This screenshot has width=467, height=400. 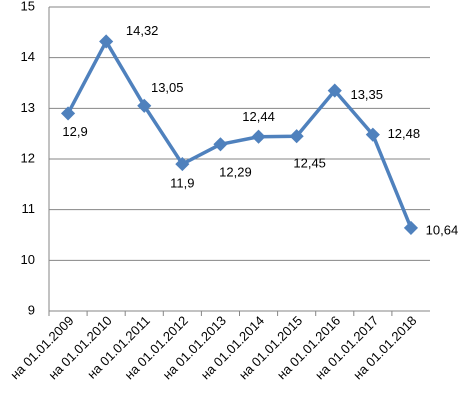 What do you see at coordinates (28, 56) in the screenshot?
I see `y-tick-label: 14` at bounding box center [28, 56].